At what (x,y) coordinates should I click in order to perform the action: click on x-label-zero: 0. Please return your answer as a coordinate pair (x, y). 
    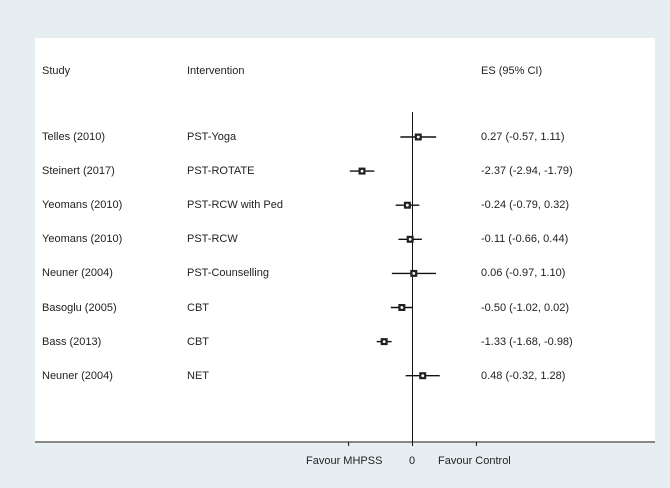
    Looking at the image, I should click on (412, 461).